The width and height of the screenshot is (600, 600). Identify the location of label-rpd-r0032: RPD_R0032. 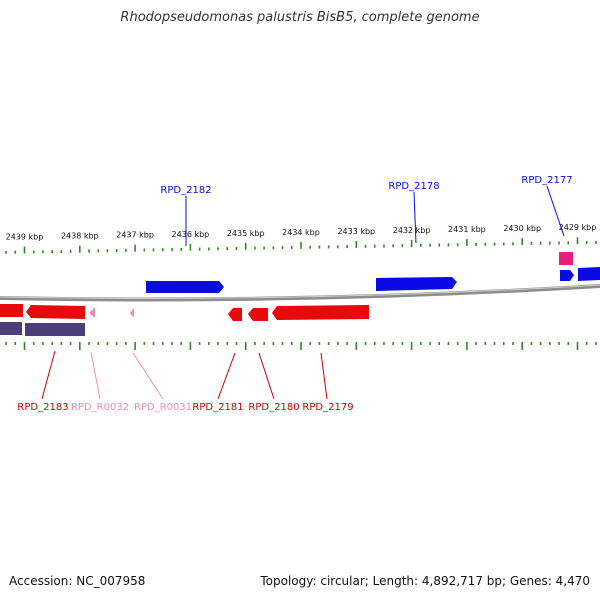
(100, 407).